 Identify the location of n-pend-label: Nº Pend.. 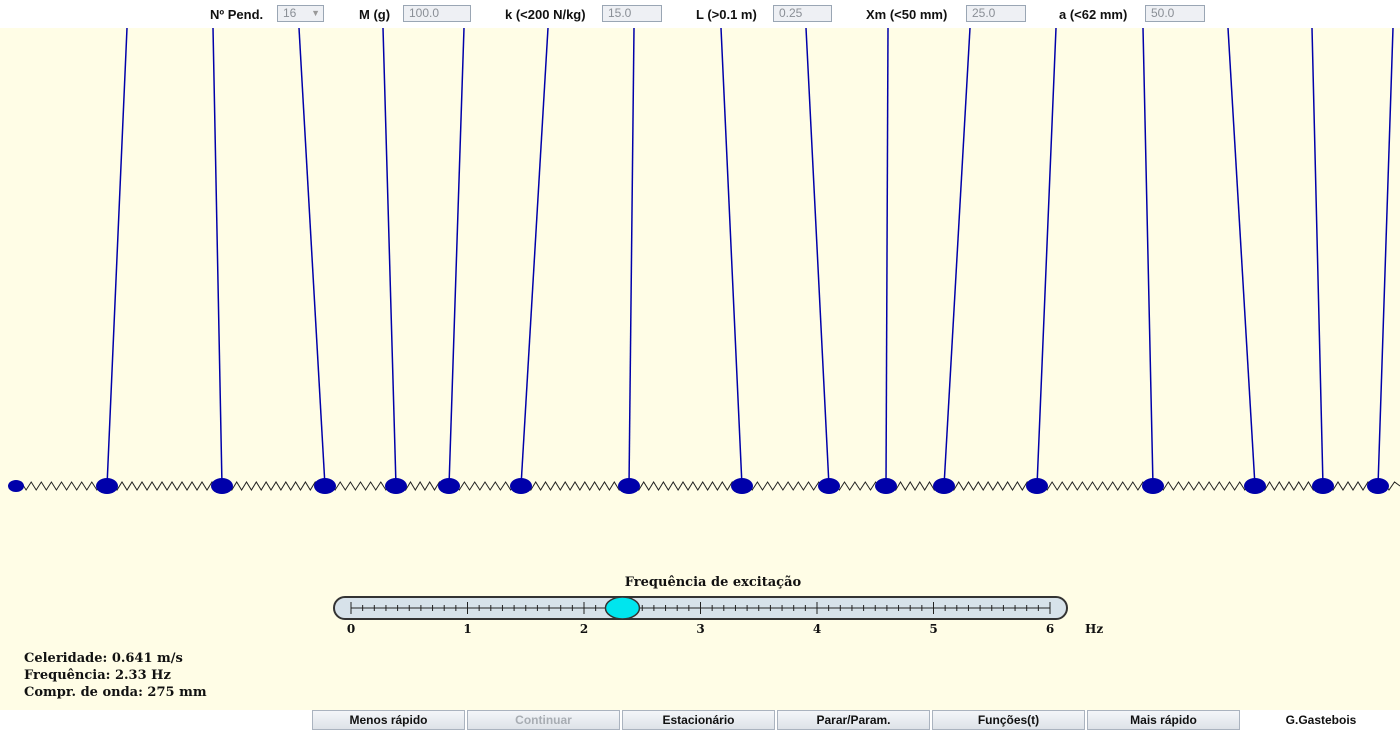
(237, 14).